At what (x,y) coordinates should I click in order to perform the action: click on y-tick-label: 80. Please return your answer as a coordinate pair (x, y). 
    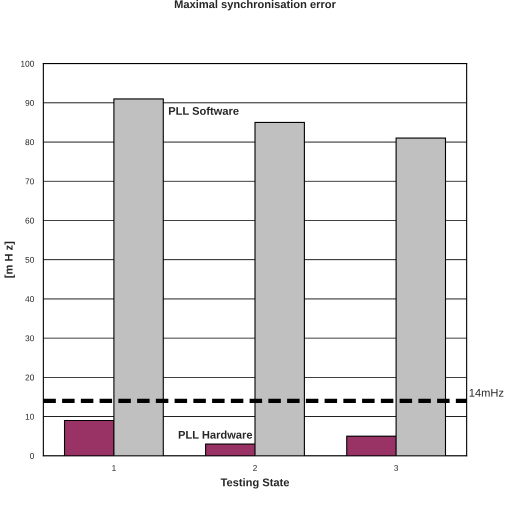
    Looking at the image, I should click on (29, 142).